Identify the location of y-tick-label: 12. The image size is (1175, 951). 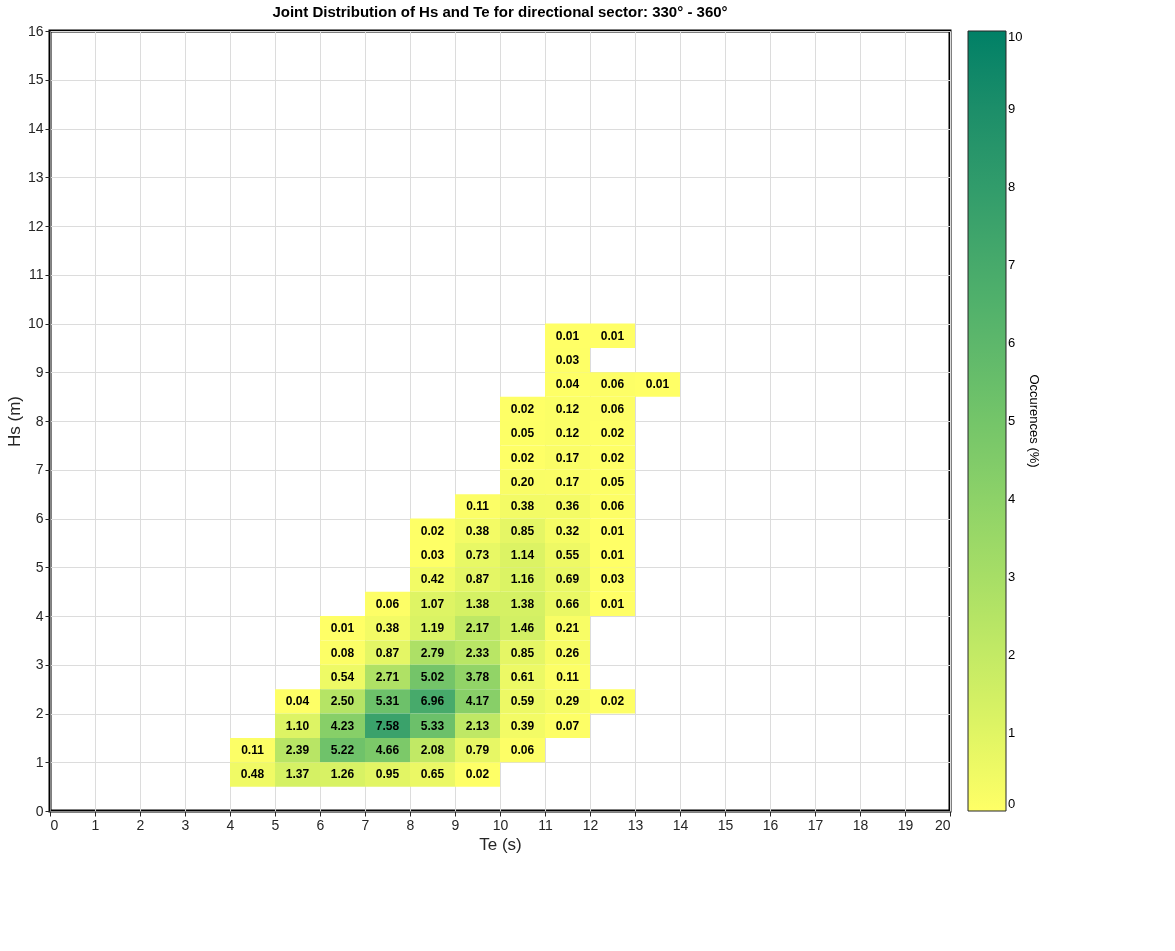
(35, 225).